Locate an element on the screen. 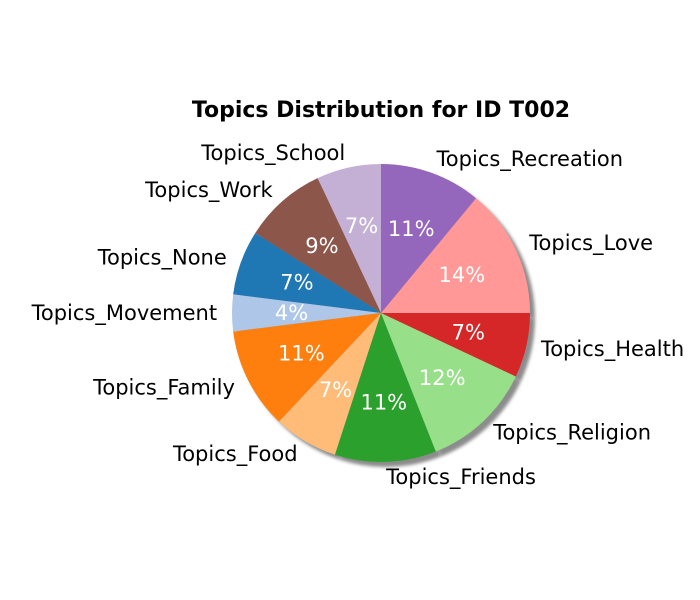 This screenshot has width=700, height=600. pie-slice-topics-movement is located at coordinates (306, 313).